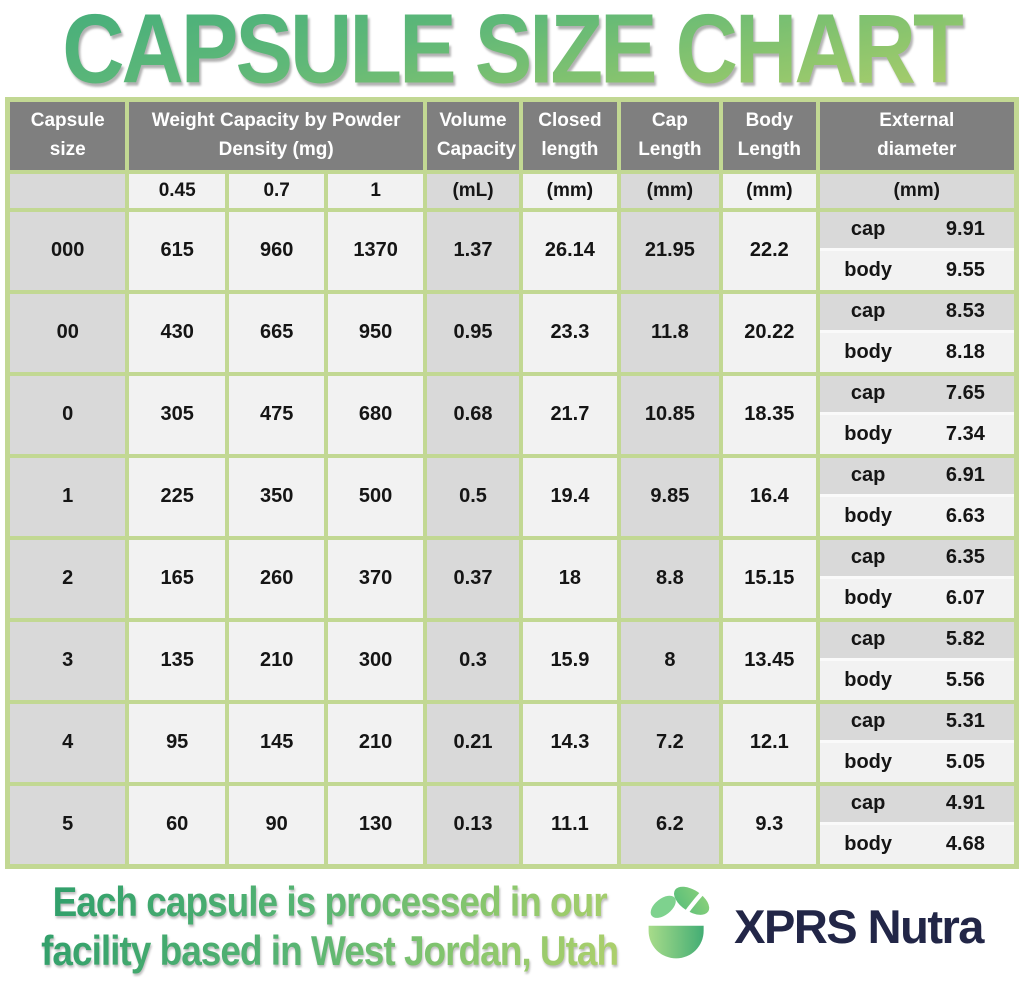  I want to click on external-cap-value: 5.82, so click(965, 639).